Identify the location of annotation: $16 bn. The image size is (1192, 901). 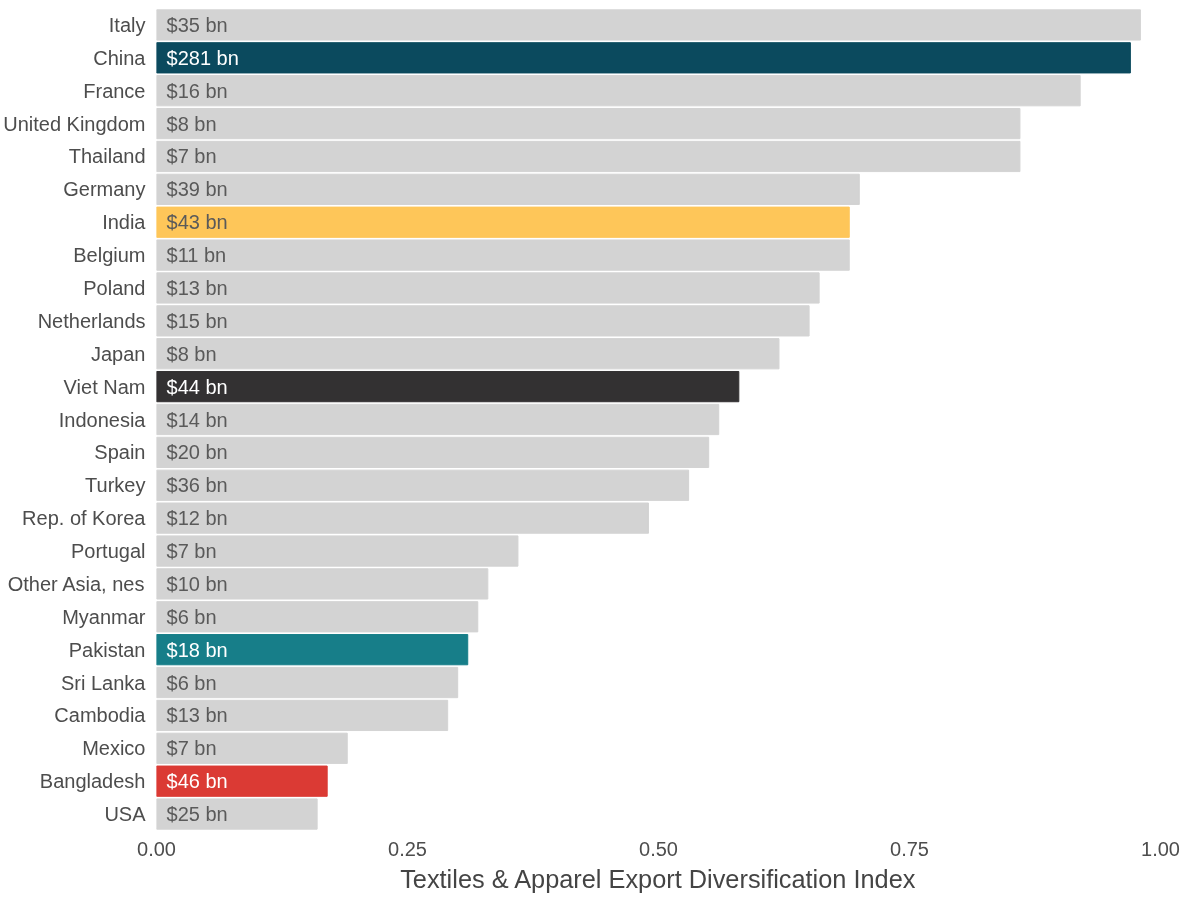
(197, 90).